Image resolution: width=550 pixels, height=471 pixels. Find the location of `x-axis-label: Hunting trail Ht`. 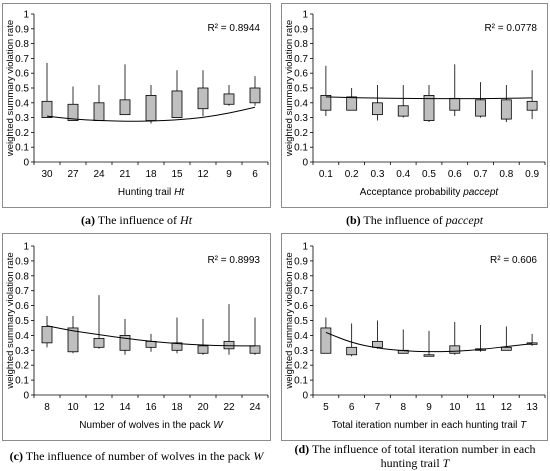

x-axis-label: Hunting trail Ht is located at coordinates (151, 192).